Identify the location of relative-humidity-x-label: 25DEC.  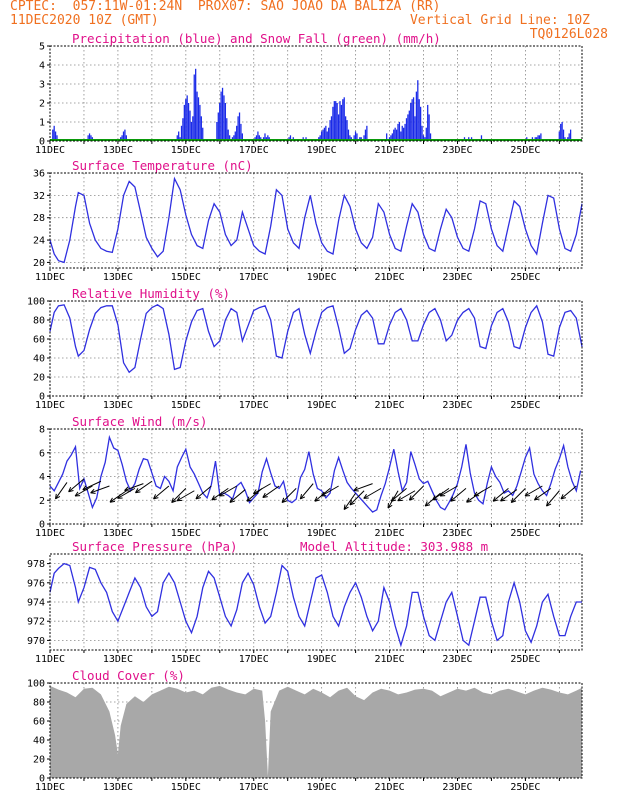
(525, 405).